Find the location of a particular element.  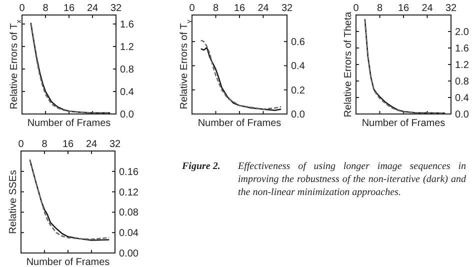

y-tick-label: 0.12 is located at coordinates (129, 192).